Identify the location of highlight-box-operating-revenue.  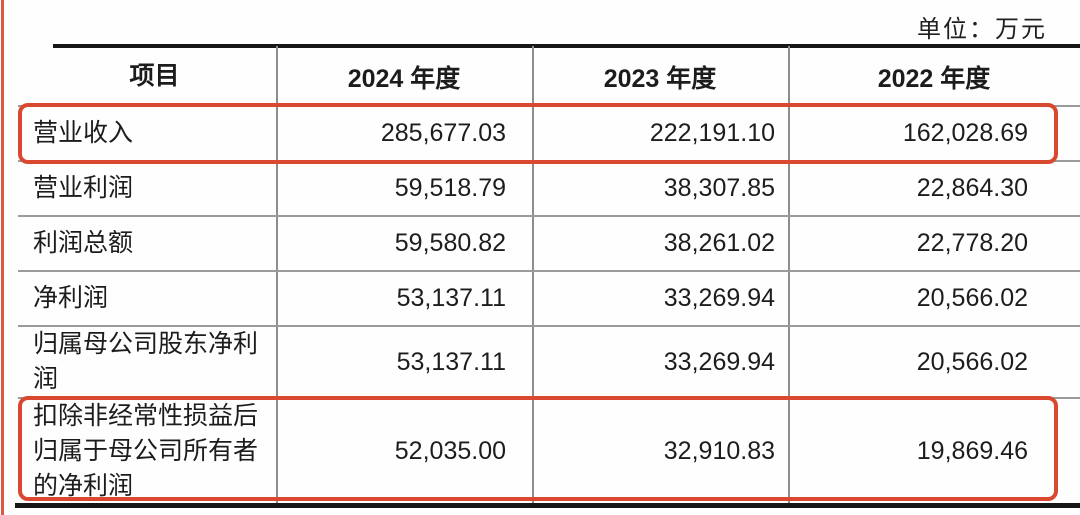
(538, 133).